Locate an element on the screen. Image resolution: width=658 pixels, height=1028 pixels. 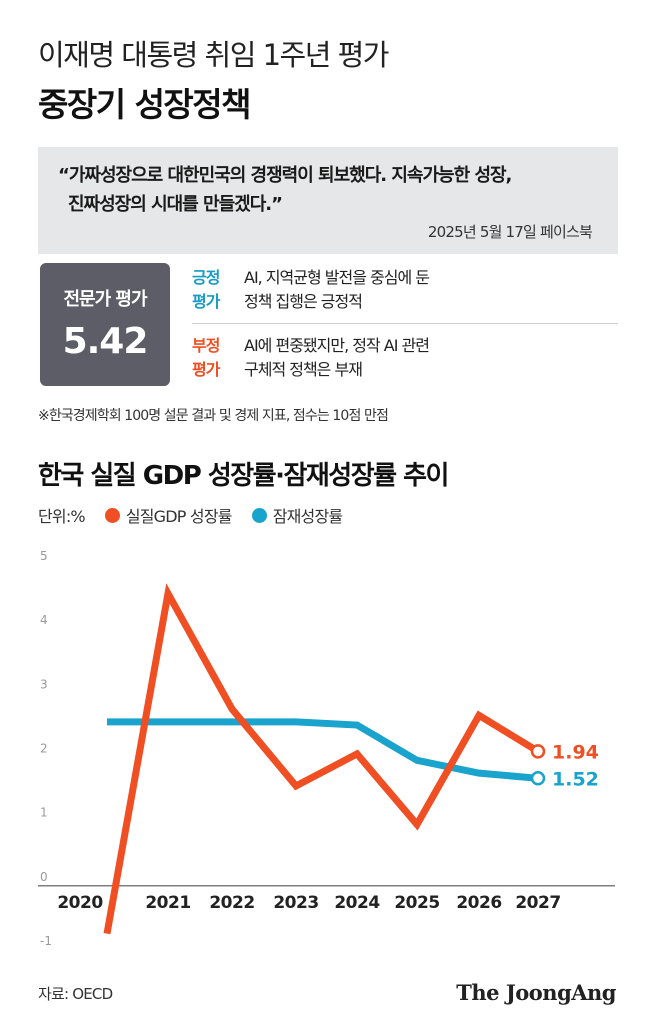
y-tick-label: 4 is located at coordinates (44, 620).